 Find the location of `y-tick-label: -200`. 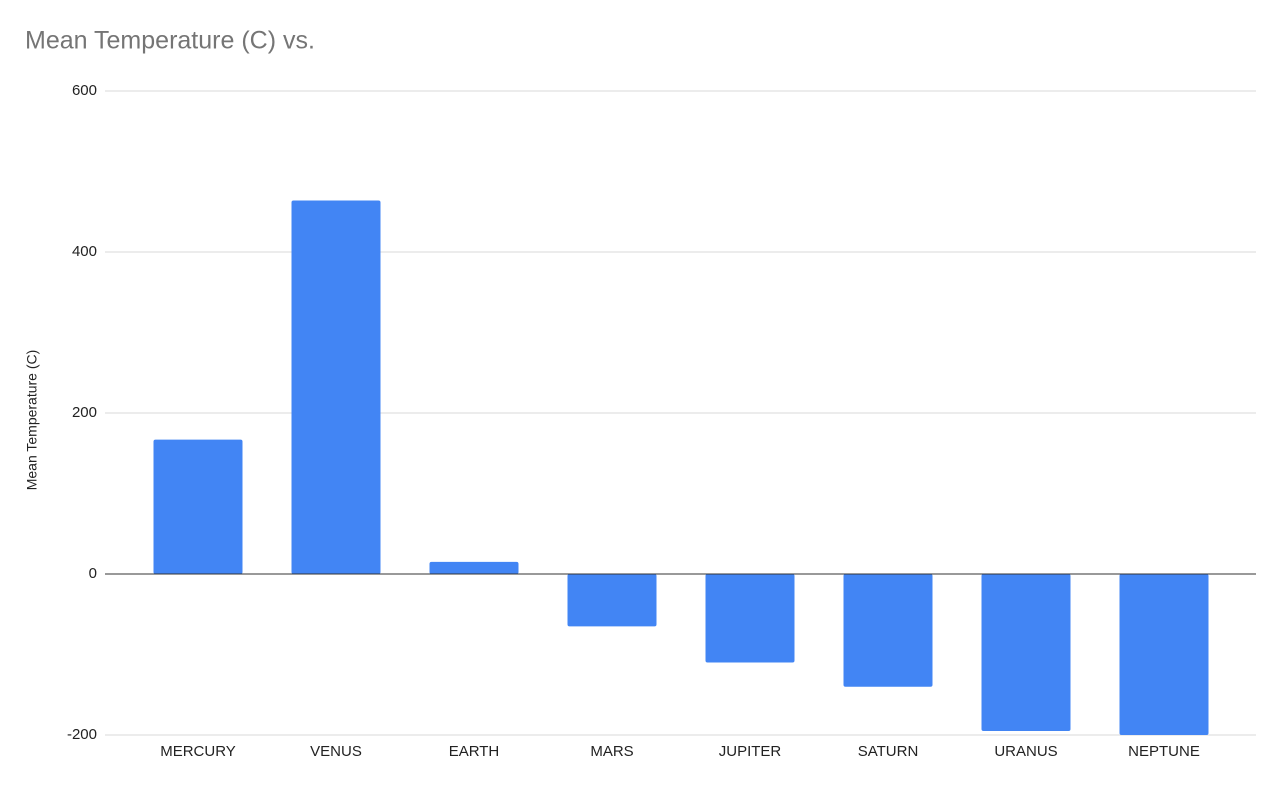

y-tick-label: -200 is located at coordinates (82, 734).